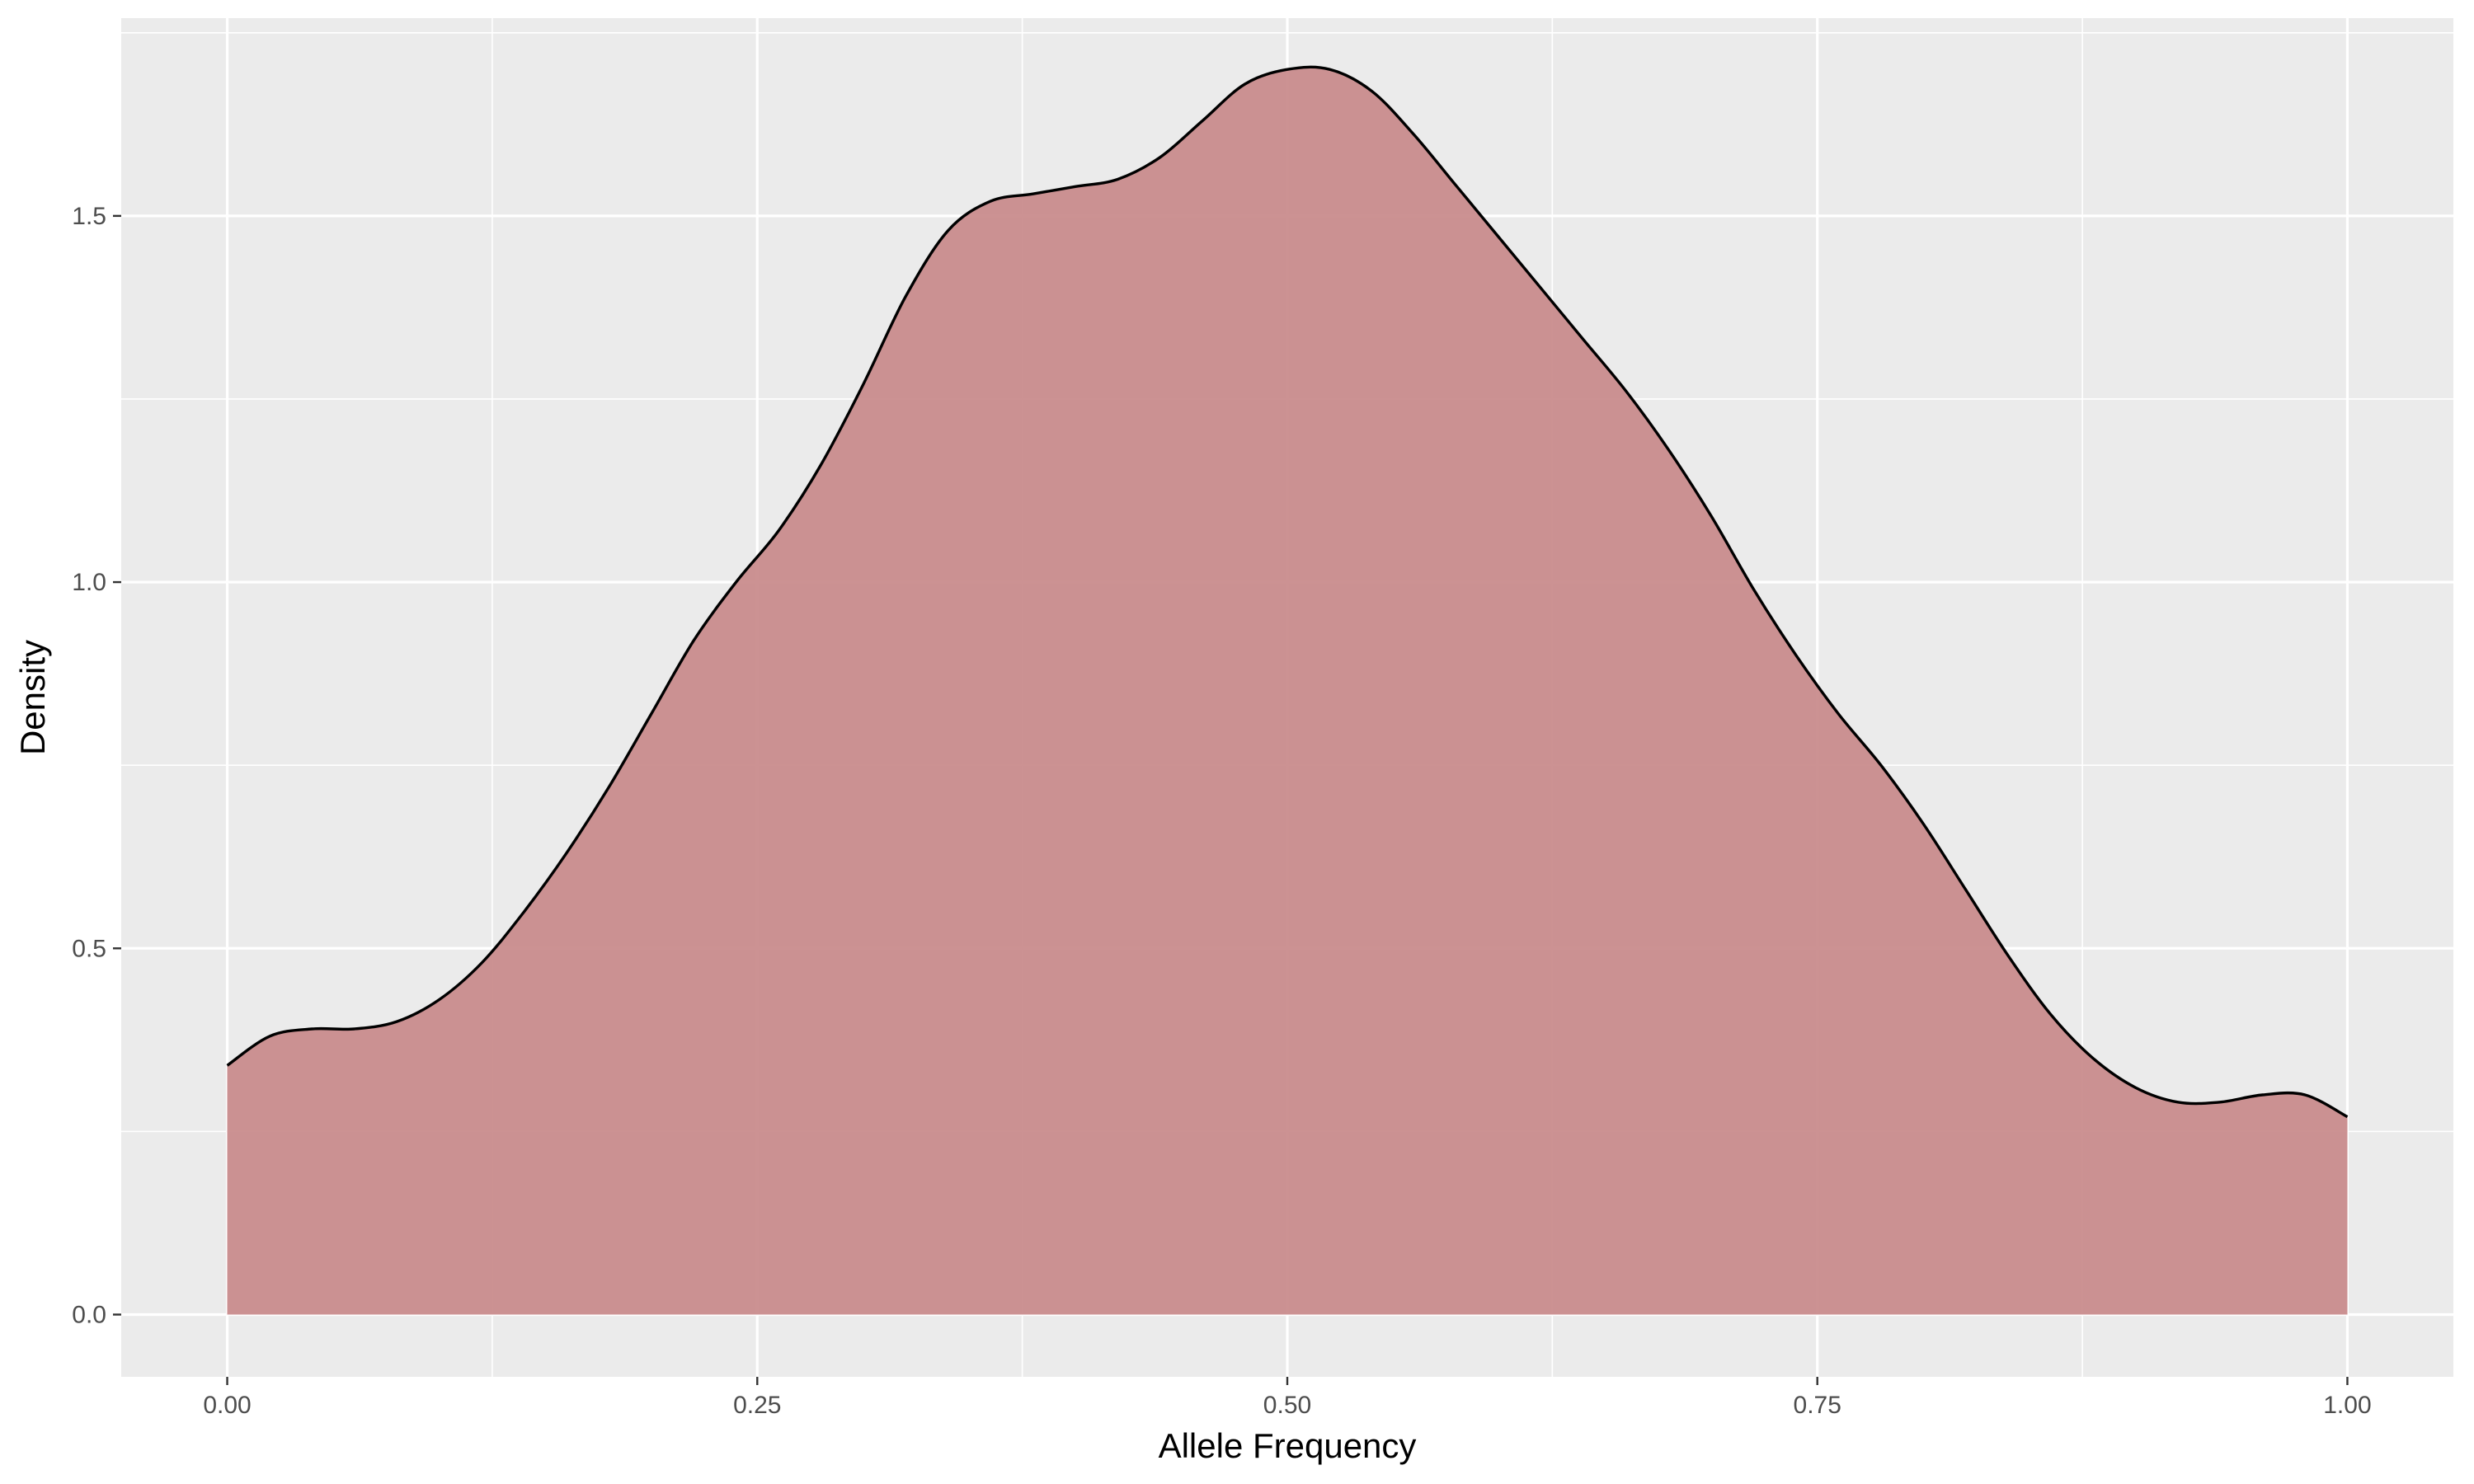  What do you see at coordinates (89, 948) in the screenshot?
I see `y-tick-label: 0.5` at bounding box center [89, 948].